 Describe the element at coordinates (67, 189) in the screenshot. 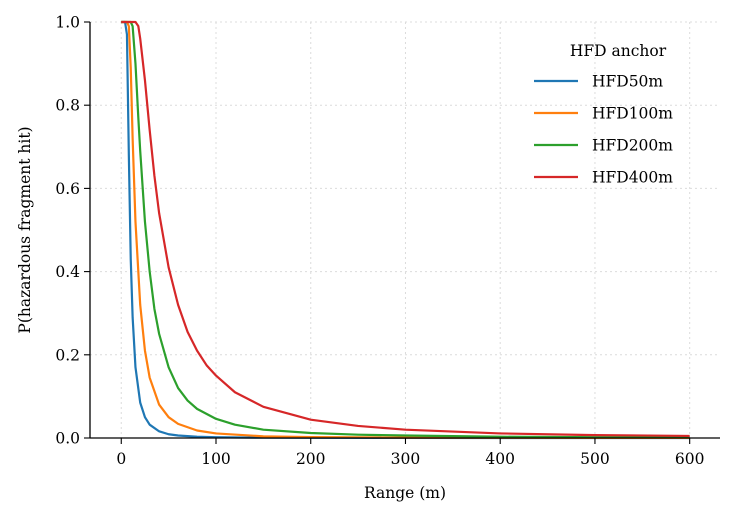

I see `y-tick-label: 0.6` at that location.